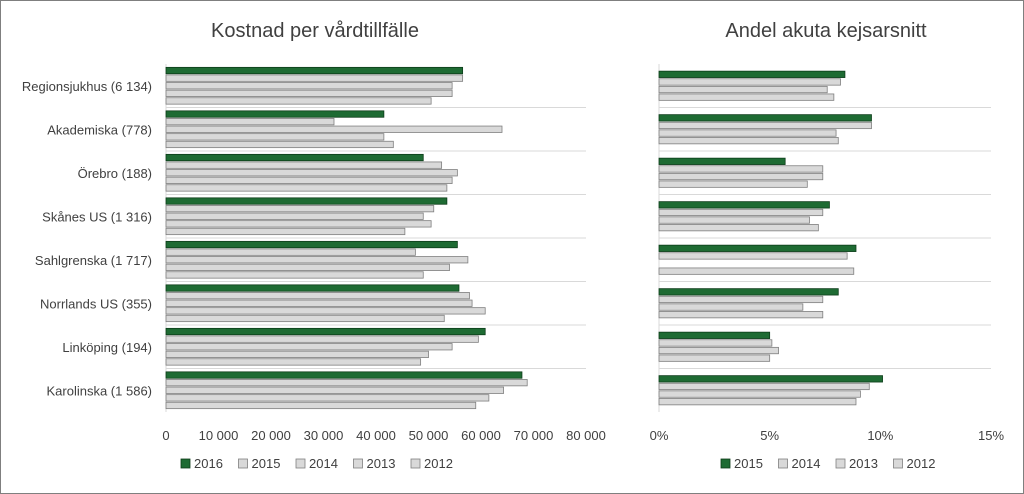 This screenshot has height=494, width=1024. What do you see at coordinates (87, 86) in the screenshot?
I see `category-label: Regionsjukhus (6 134)` at bounding box center [87, 86].